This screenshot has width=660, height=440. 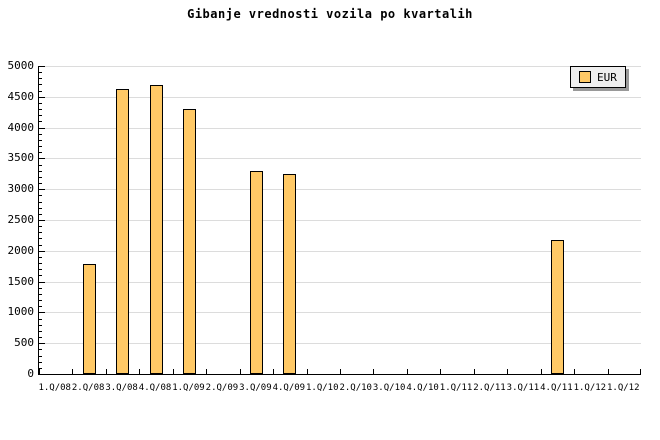 I want to click on y-axis-label: 1000, so click(x=21, y=311).